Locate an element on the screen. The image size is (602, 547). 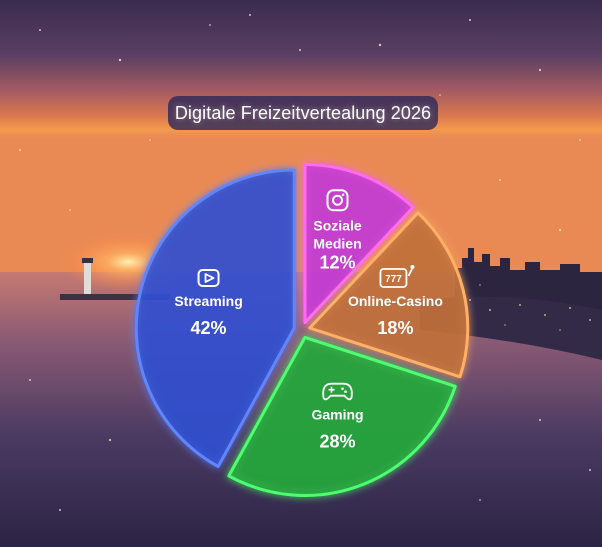
chart-title: Digitale Freizeitvertealung 2026 is located at coordinates (303, 112).